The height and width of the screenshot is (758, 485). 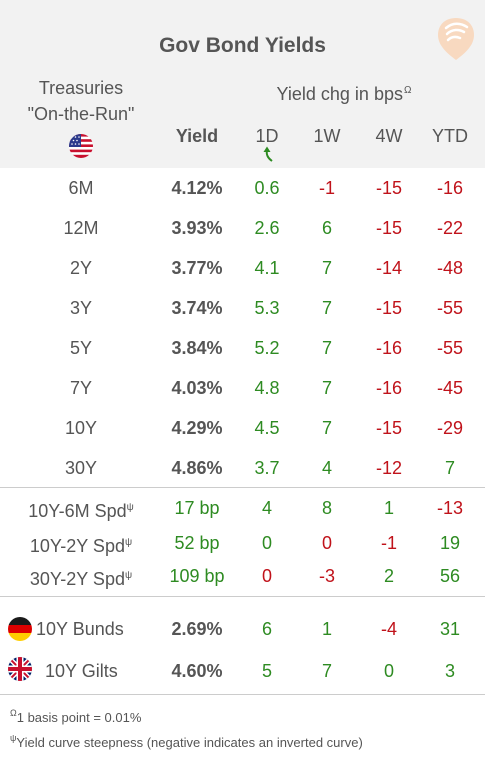 I want to click on table-row: 7Y 4.03% 4.8 7 -16 -45, so click(x=242, y=387).